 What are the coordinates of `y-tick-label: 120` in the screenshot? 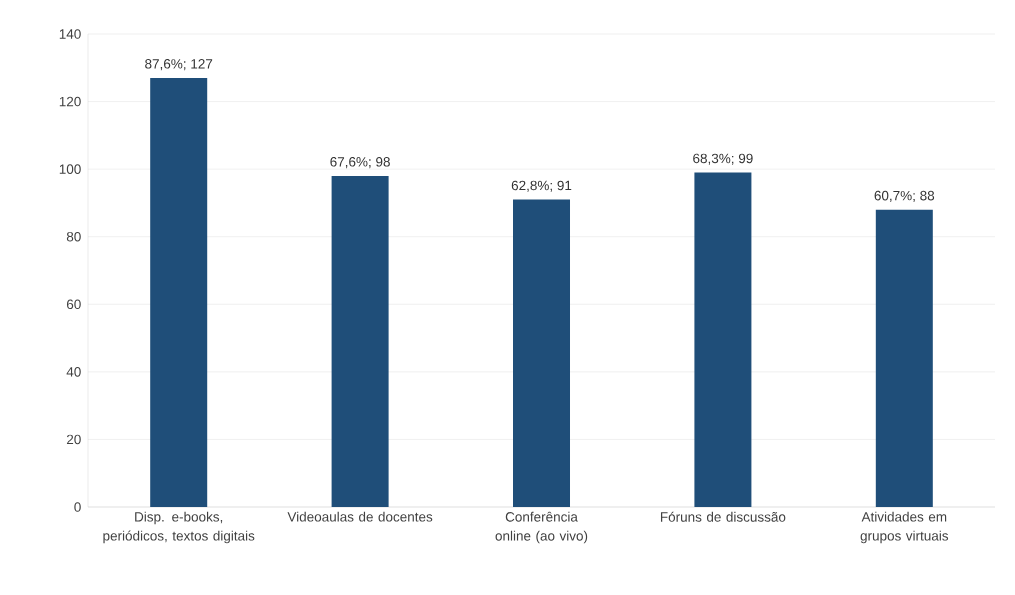 It's located at (70, 101).